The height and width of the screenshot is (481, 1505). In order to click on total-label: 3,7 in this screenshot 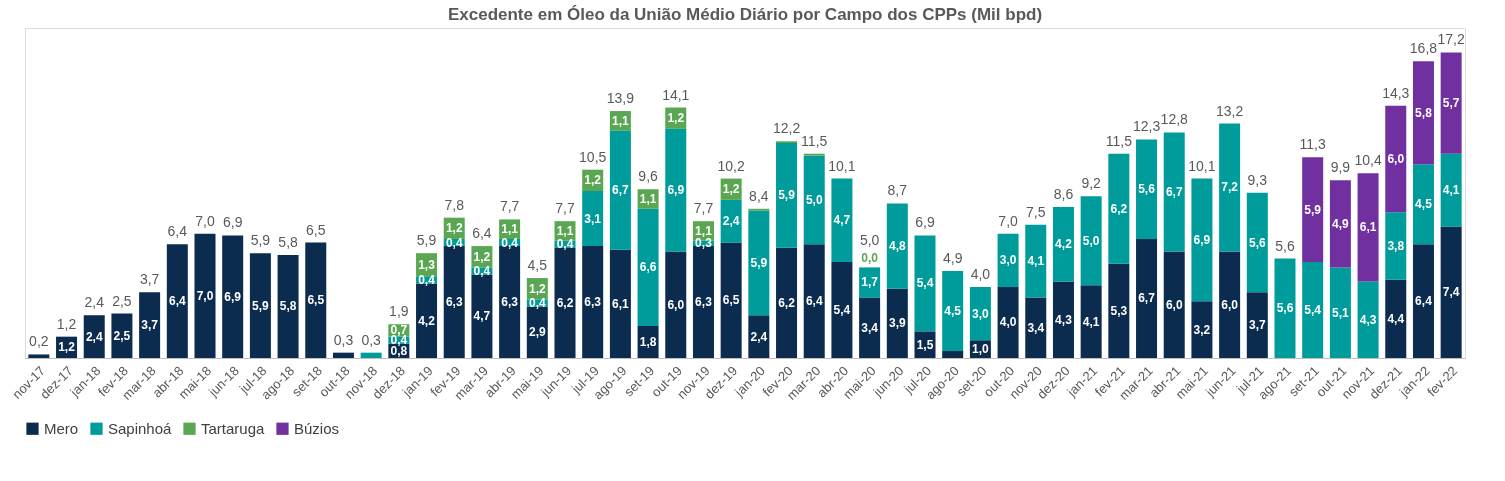, I will do `click(149, 279)`.